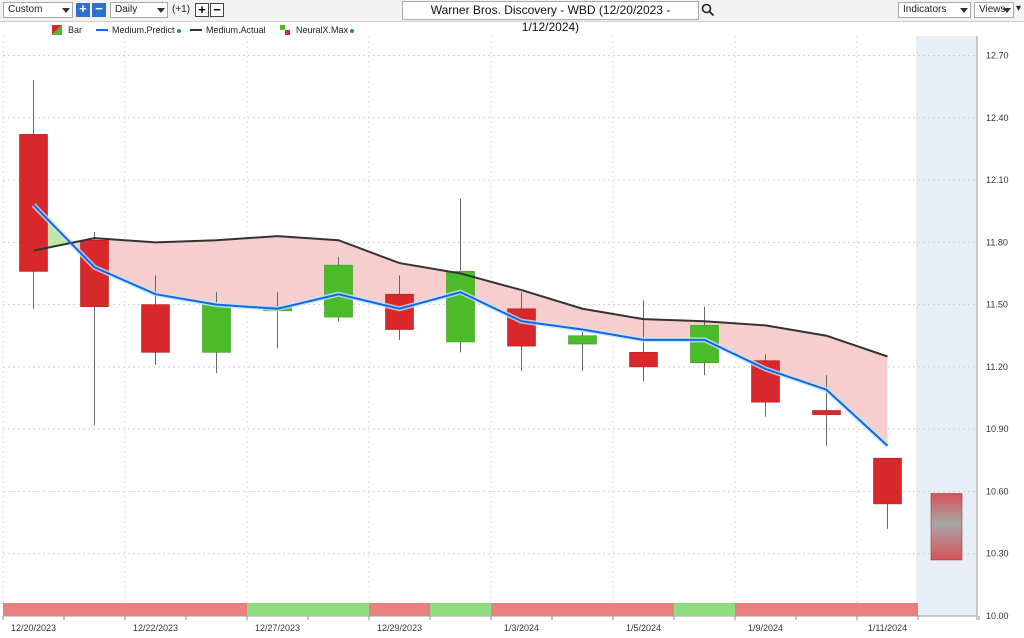 Image resolution: width=1024 pixels, height=638 pixels. Describe the element at coordinates (997, 554) in the screenshot. I see `y-tick-label: 10.30` at that location.